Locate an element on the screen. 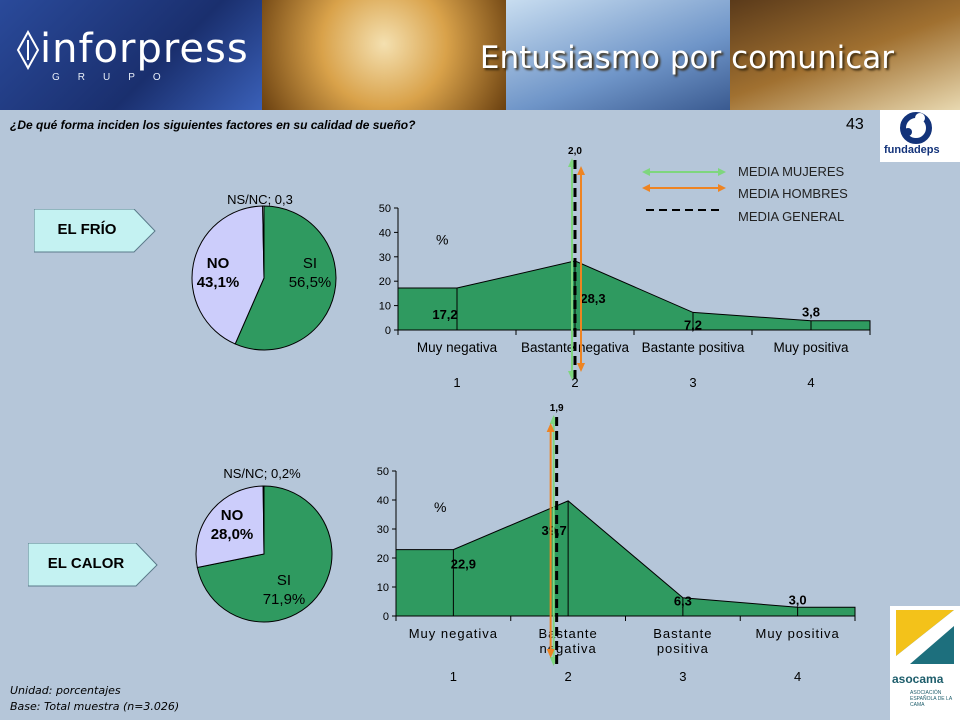 The height and width of the screenshot is (720, 960). legend-women-line is located at coordinates (684, 172).